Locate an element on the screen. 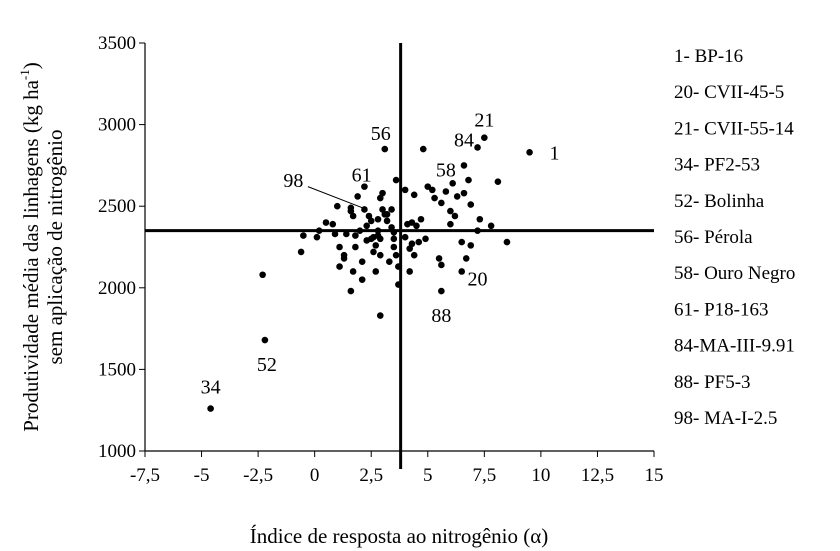 The width and height of the screenshot is (840, 551). x-tick-label: 10 is located at coordinates (540, 475).